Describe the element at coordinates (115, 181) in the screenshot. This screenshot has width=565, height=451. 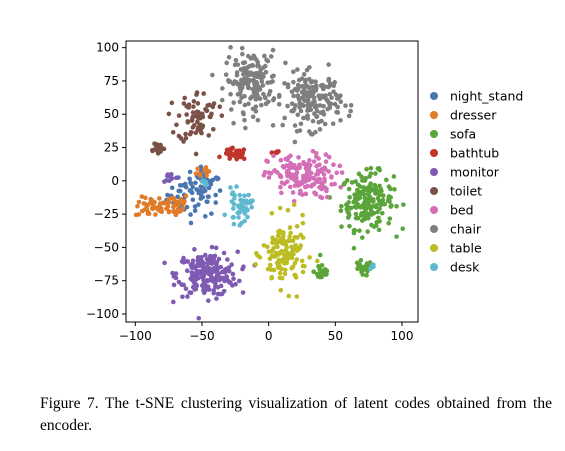
I see `y-tick-label: 0` at that location.